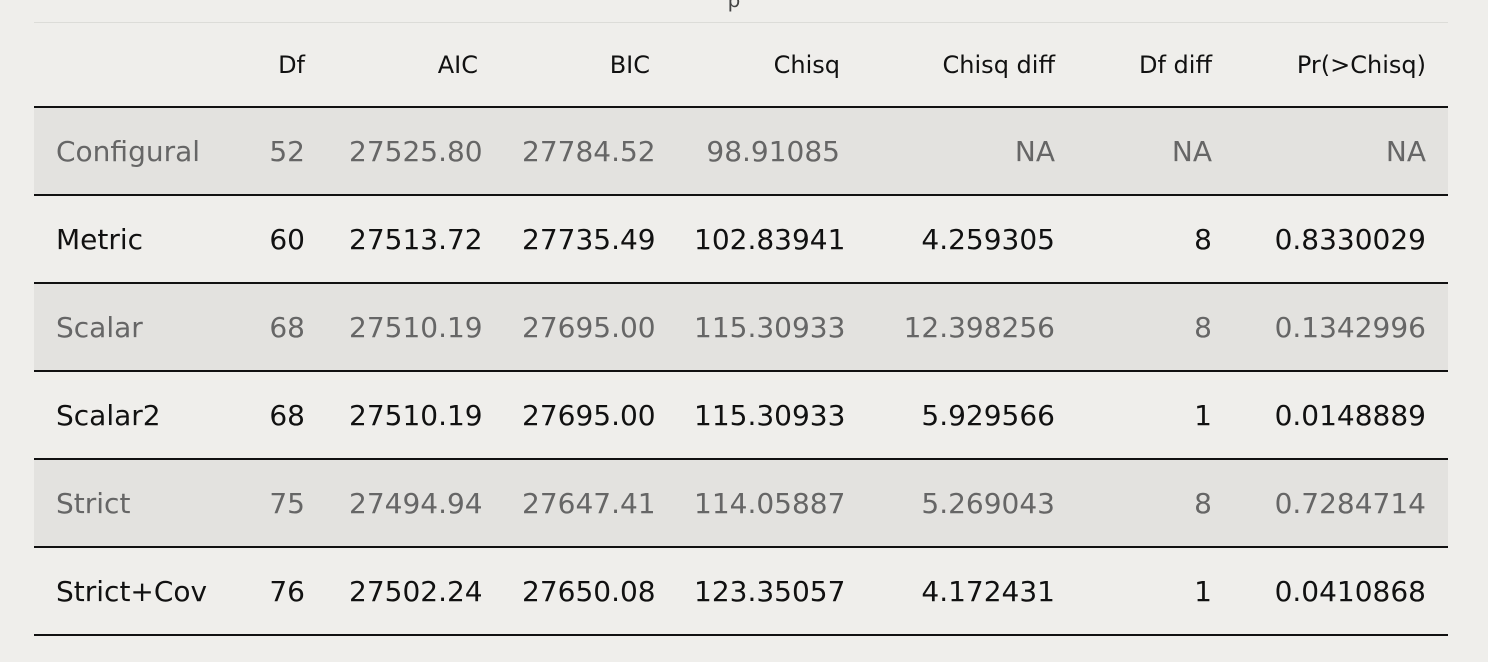  I want to click on row-label: Strict+Cov, so click(132, 591).